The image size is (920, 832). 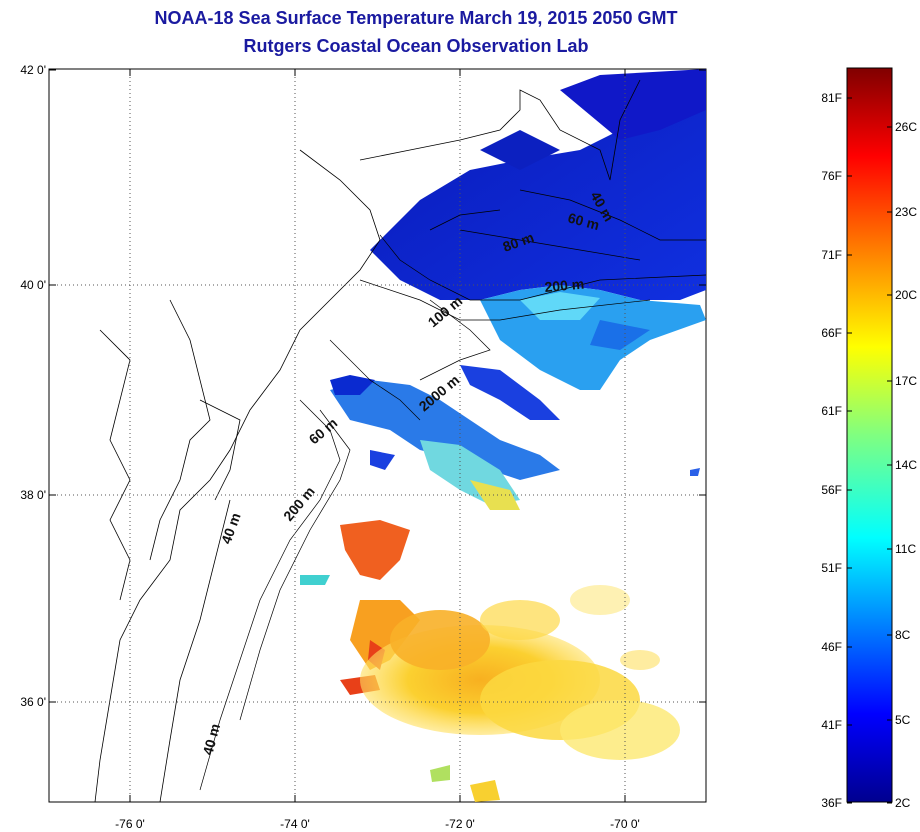 I want to click on lat-tick-label: 38 0', so click(x=33, y=495).